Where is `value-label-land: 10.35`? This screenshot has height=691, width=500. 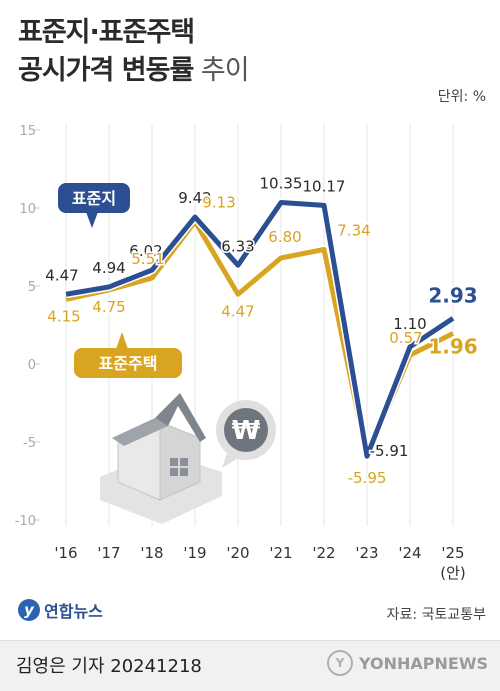
value-label-land: 10.35 is located at coordinates (281, 184).